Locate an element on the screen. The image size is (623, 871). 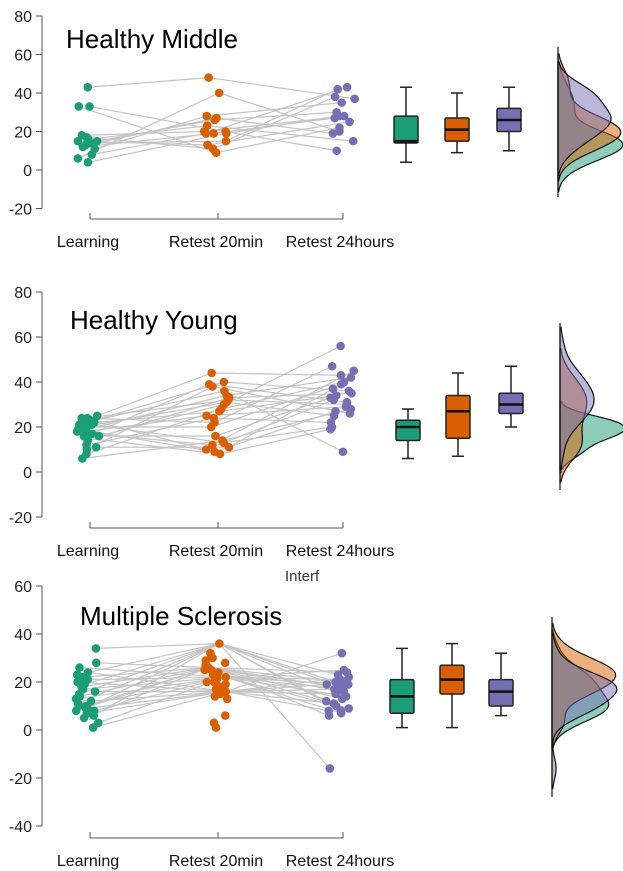
panel-title: Multiple Sclerosis is located at coordinates (181, 616).